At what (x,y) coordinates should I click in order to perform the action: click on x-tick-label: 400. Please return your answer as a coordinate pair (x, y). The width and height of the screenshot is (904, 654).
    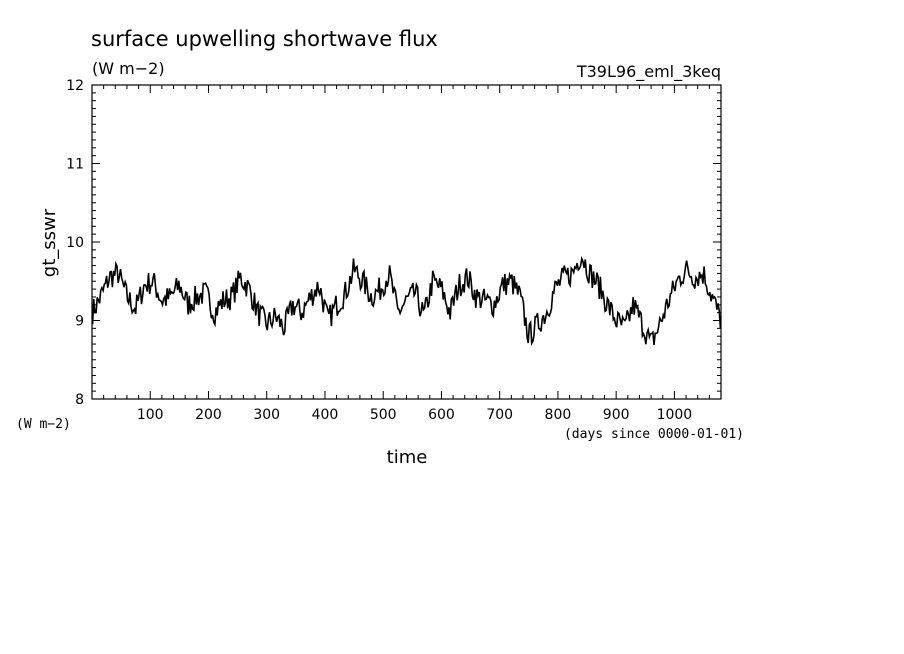
    Looking at the image, I should click on (325, 415).